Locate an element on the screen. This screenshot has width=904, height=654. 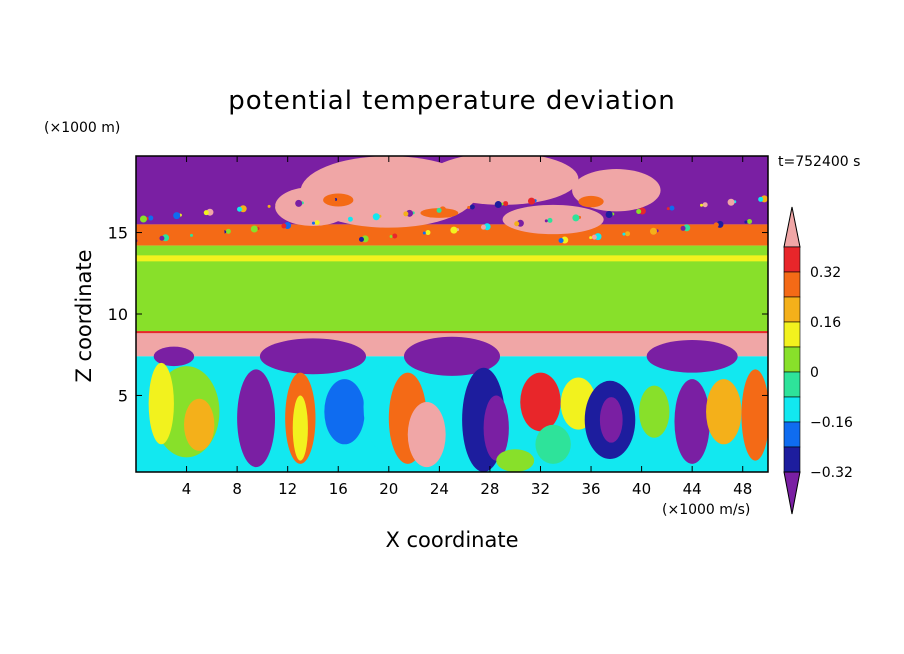
x-tick-label: 44 is located at coordinates (692, 489).